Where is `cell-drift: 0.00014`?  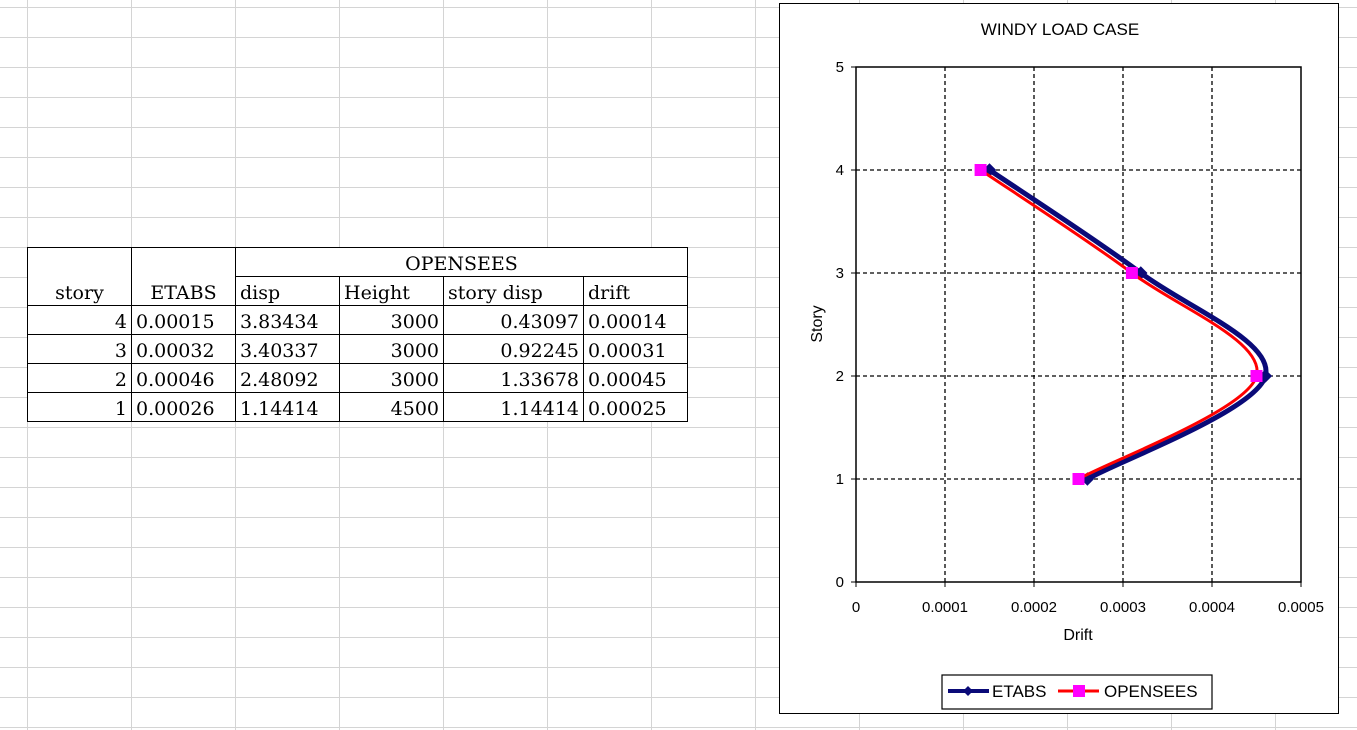 cell-drift: 0.00014 is located at coordinates (635, 320).